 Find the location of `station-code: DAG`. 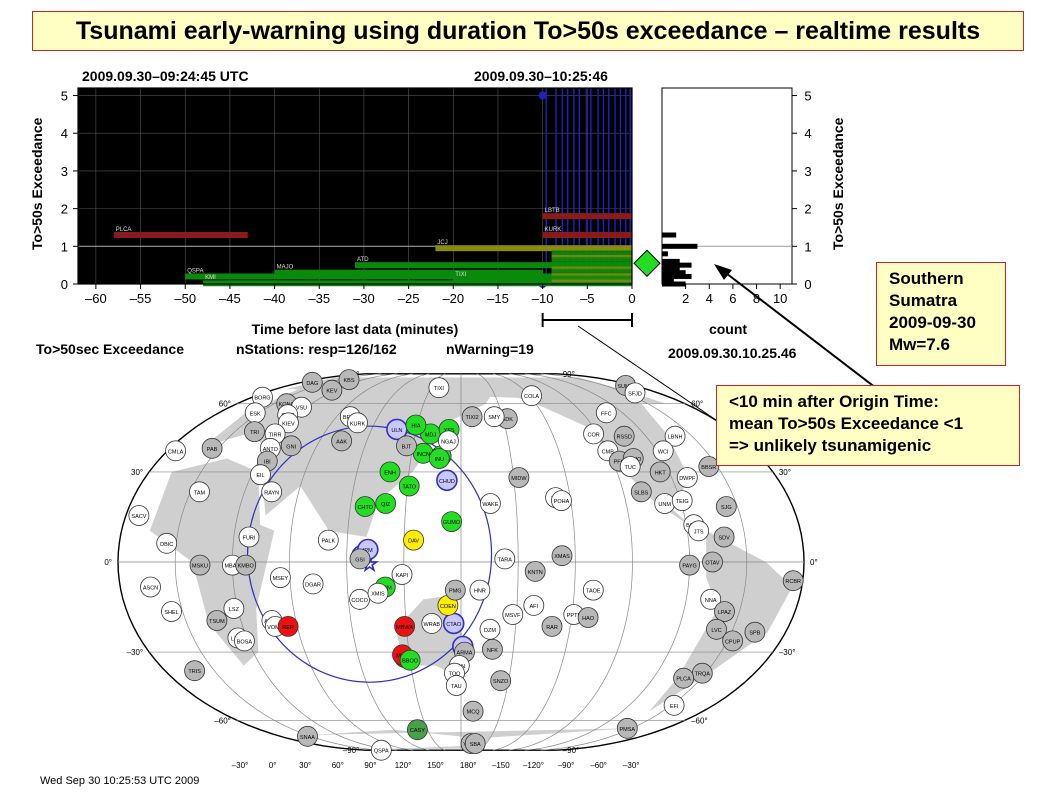

station-code: DAG is located at coordinates (312, 384).